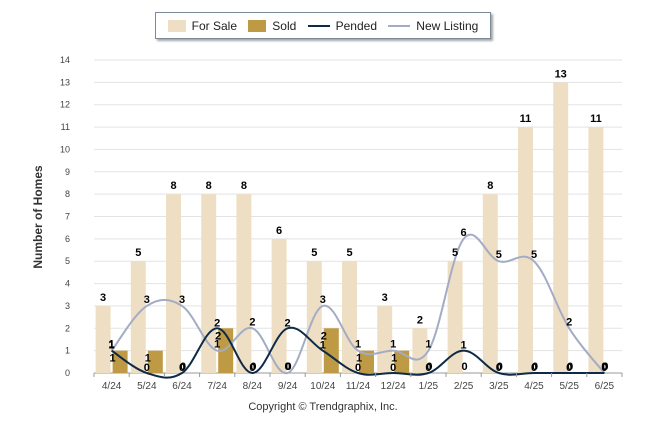 Image resolution: width=646 pixels, height=434 pixels. Describe the element at coordinates (596, 119) in the screenshot. I see `for-sale-label: 11` at that location.